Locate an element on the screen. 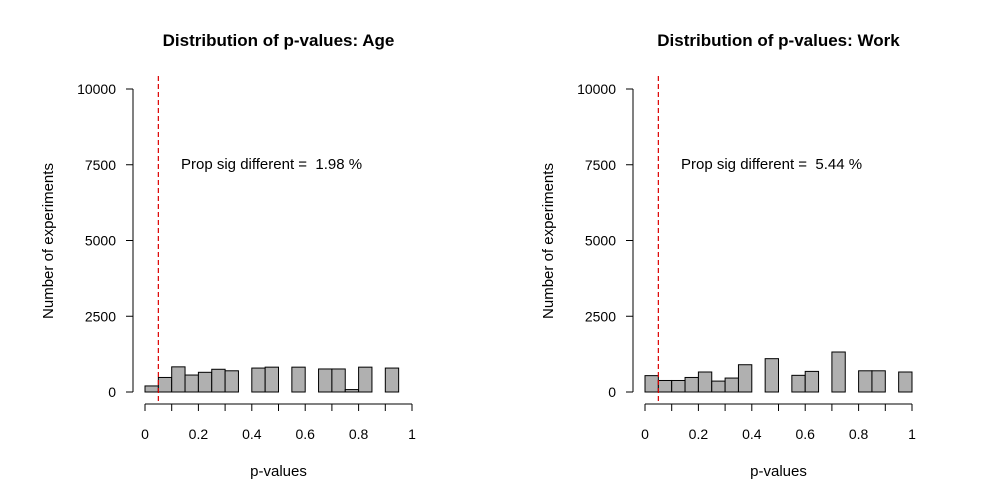 This screenshot has height=500, width=1000. significance-annotation: Prop sig different = 1.98 % is located at coordinates (271, 164).